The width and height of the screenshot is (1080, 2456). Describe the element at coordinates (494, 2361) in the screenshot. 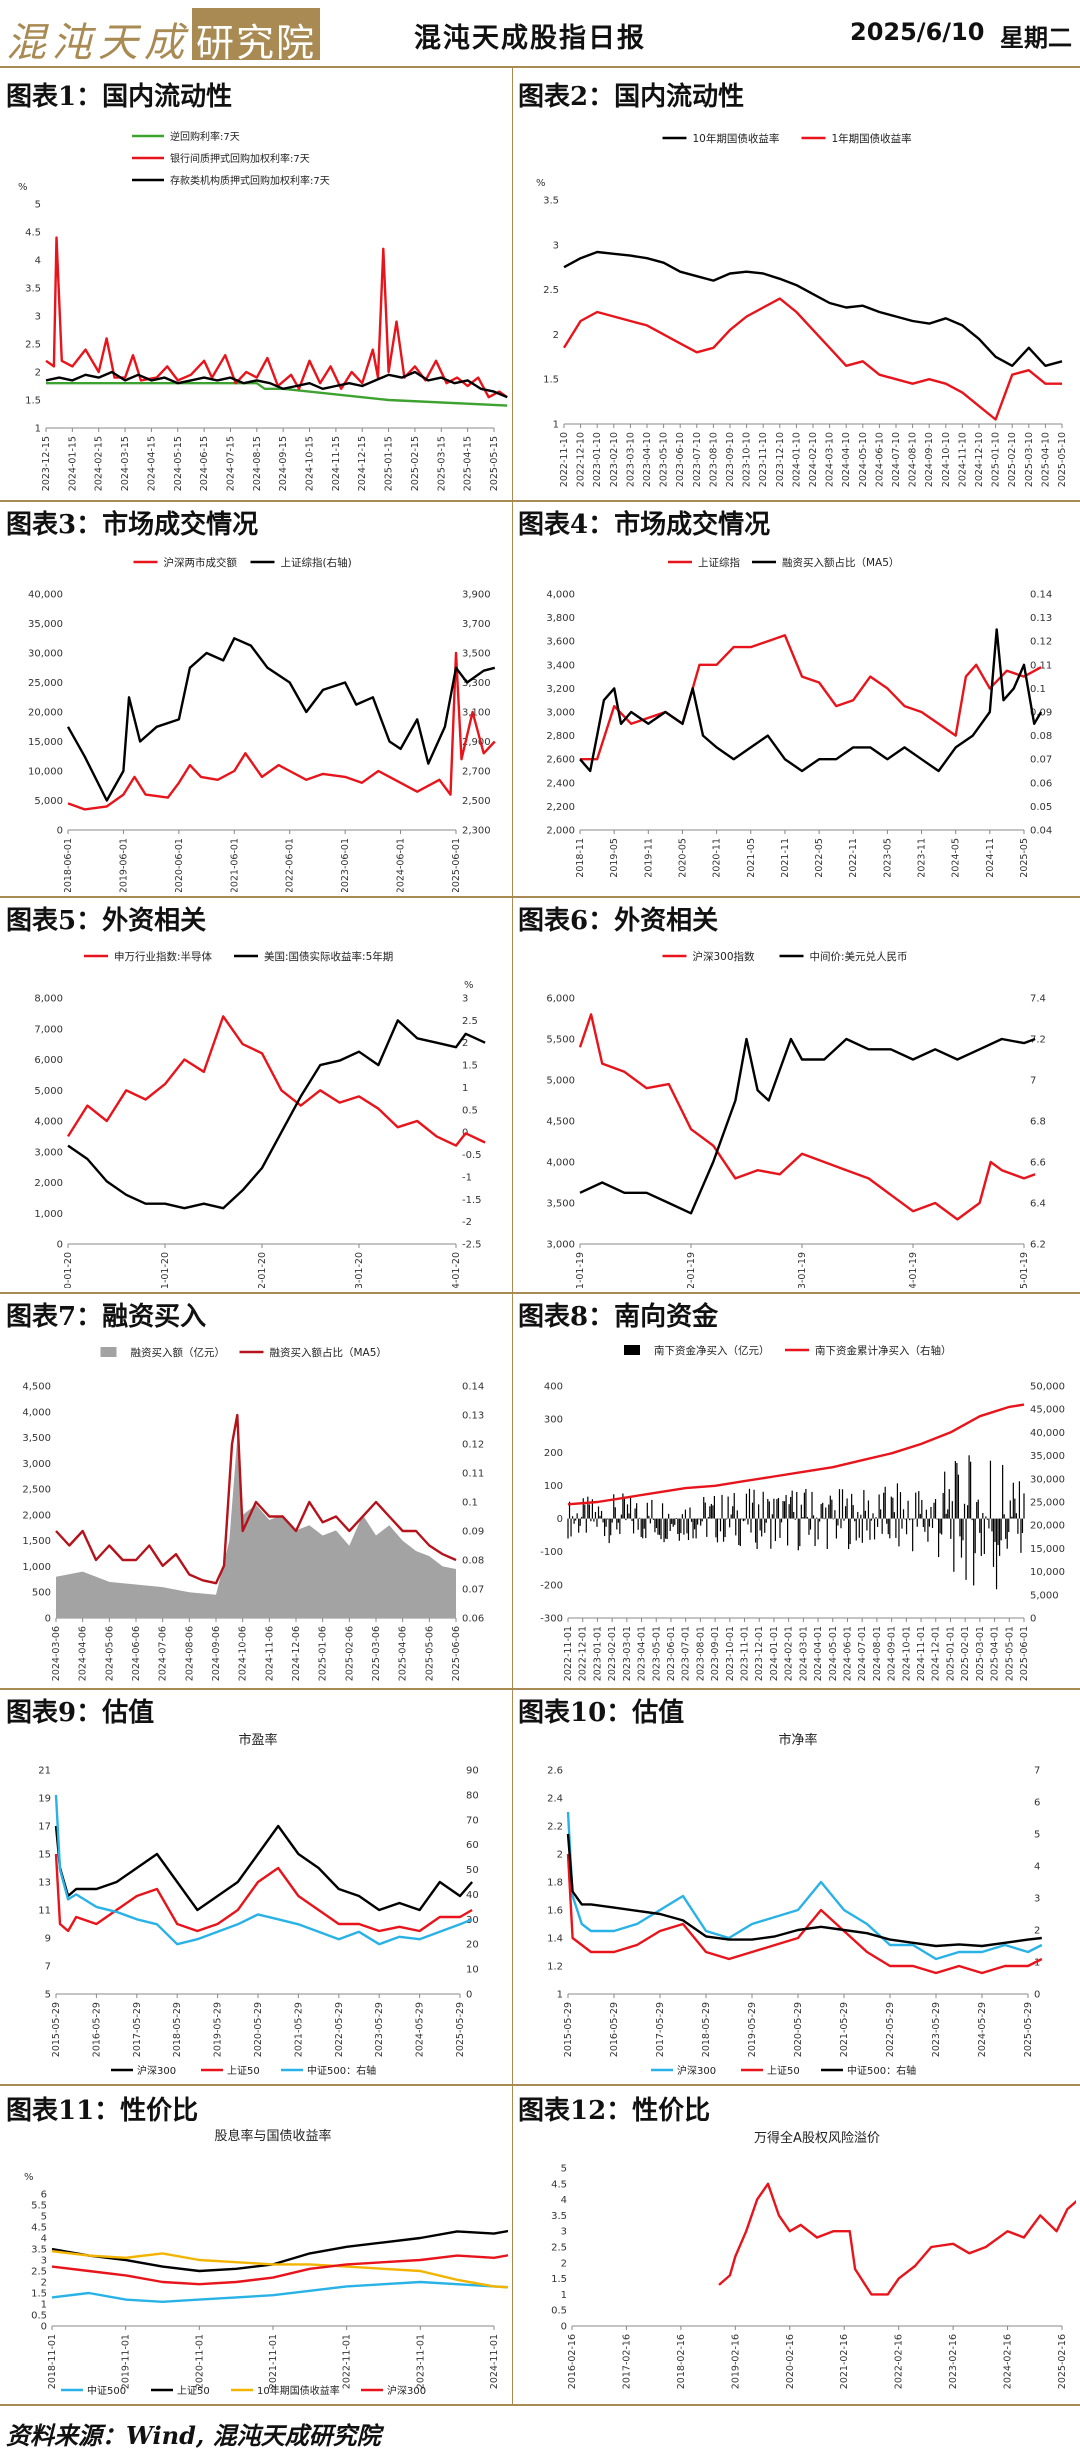

I see `x-tick-label: 2024-11-01` at that location.